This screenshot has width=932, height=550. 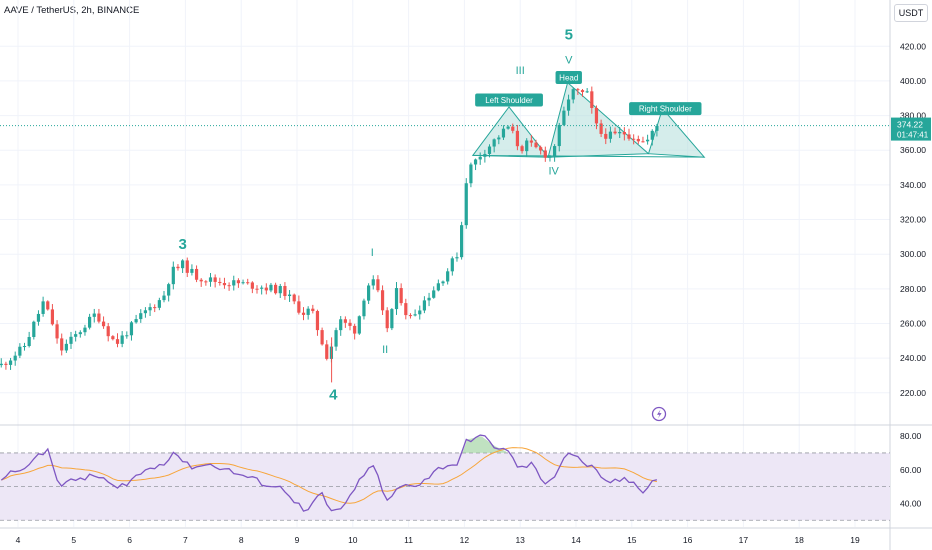 What do you see at coordinates (688, 540) in the screenshot?
I see `time-axis-tick: 16` at bounding box center [688, 540].